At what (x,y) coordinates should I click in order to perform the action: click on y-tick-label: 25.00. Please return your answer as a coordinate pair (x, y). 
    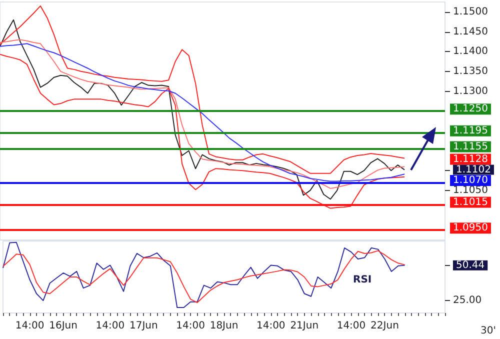
    Looking at the image, I should click on (467, 300).